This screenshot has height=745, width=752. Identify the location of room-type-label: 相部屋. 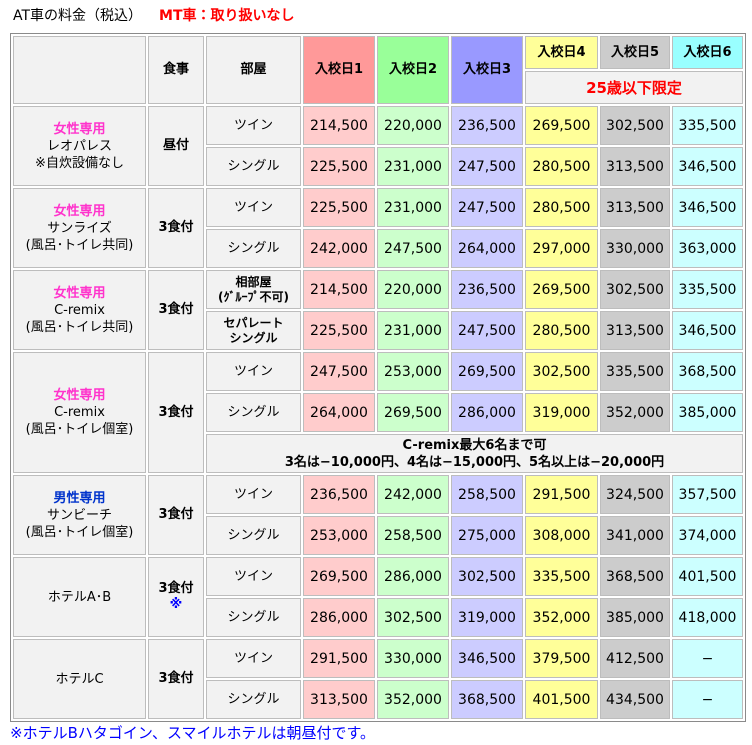
(253, 281).